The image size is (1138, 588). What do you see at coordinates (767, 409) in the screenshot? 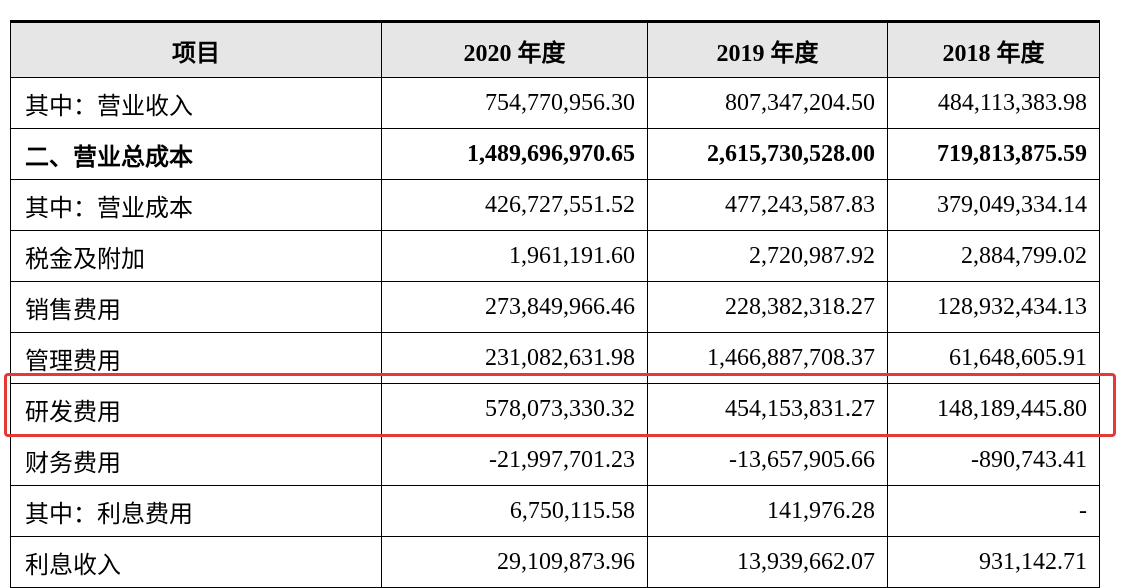
I see `cell-2019: 454,153,831.27` at bounding box center [767, 409].